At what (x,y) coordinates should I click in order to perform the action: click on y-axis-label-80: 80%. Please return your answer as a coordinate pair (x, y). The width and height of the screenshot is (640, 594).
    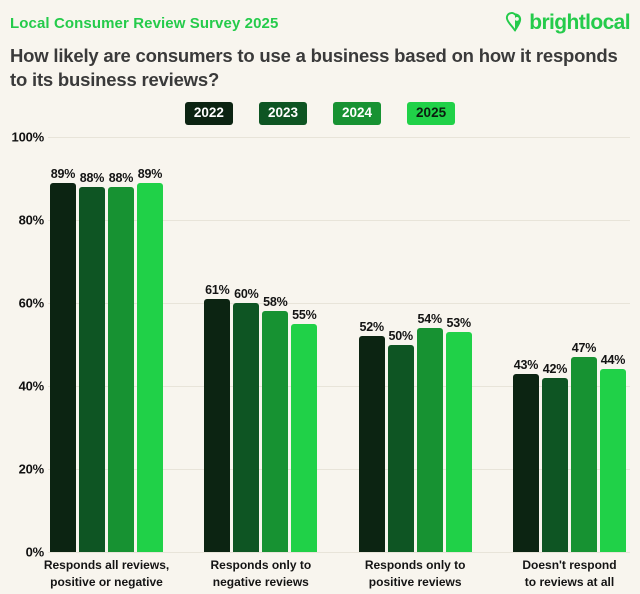
    Looking at the image, I should click on (31, 220).